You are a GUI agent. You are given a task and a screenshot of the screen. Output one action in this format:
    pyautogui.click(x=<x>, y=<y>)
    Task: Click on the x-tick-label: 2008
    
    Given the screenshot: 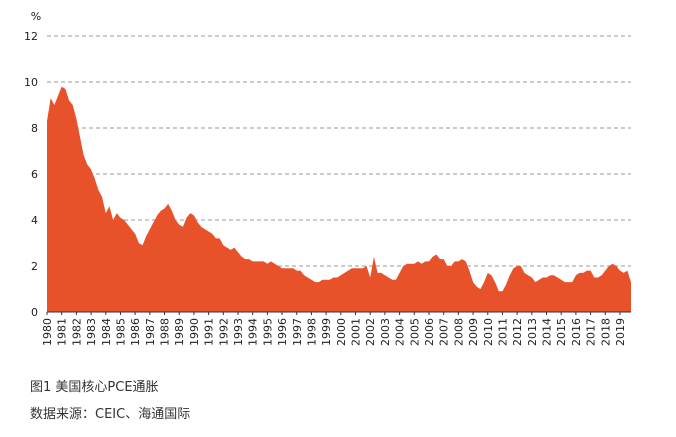 What is the action you would take?
    pyautogui.click(x=458, y=332)
    